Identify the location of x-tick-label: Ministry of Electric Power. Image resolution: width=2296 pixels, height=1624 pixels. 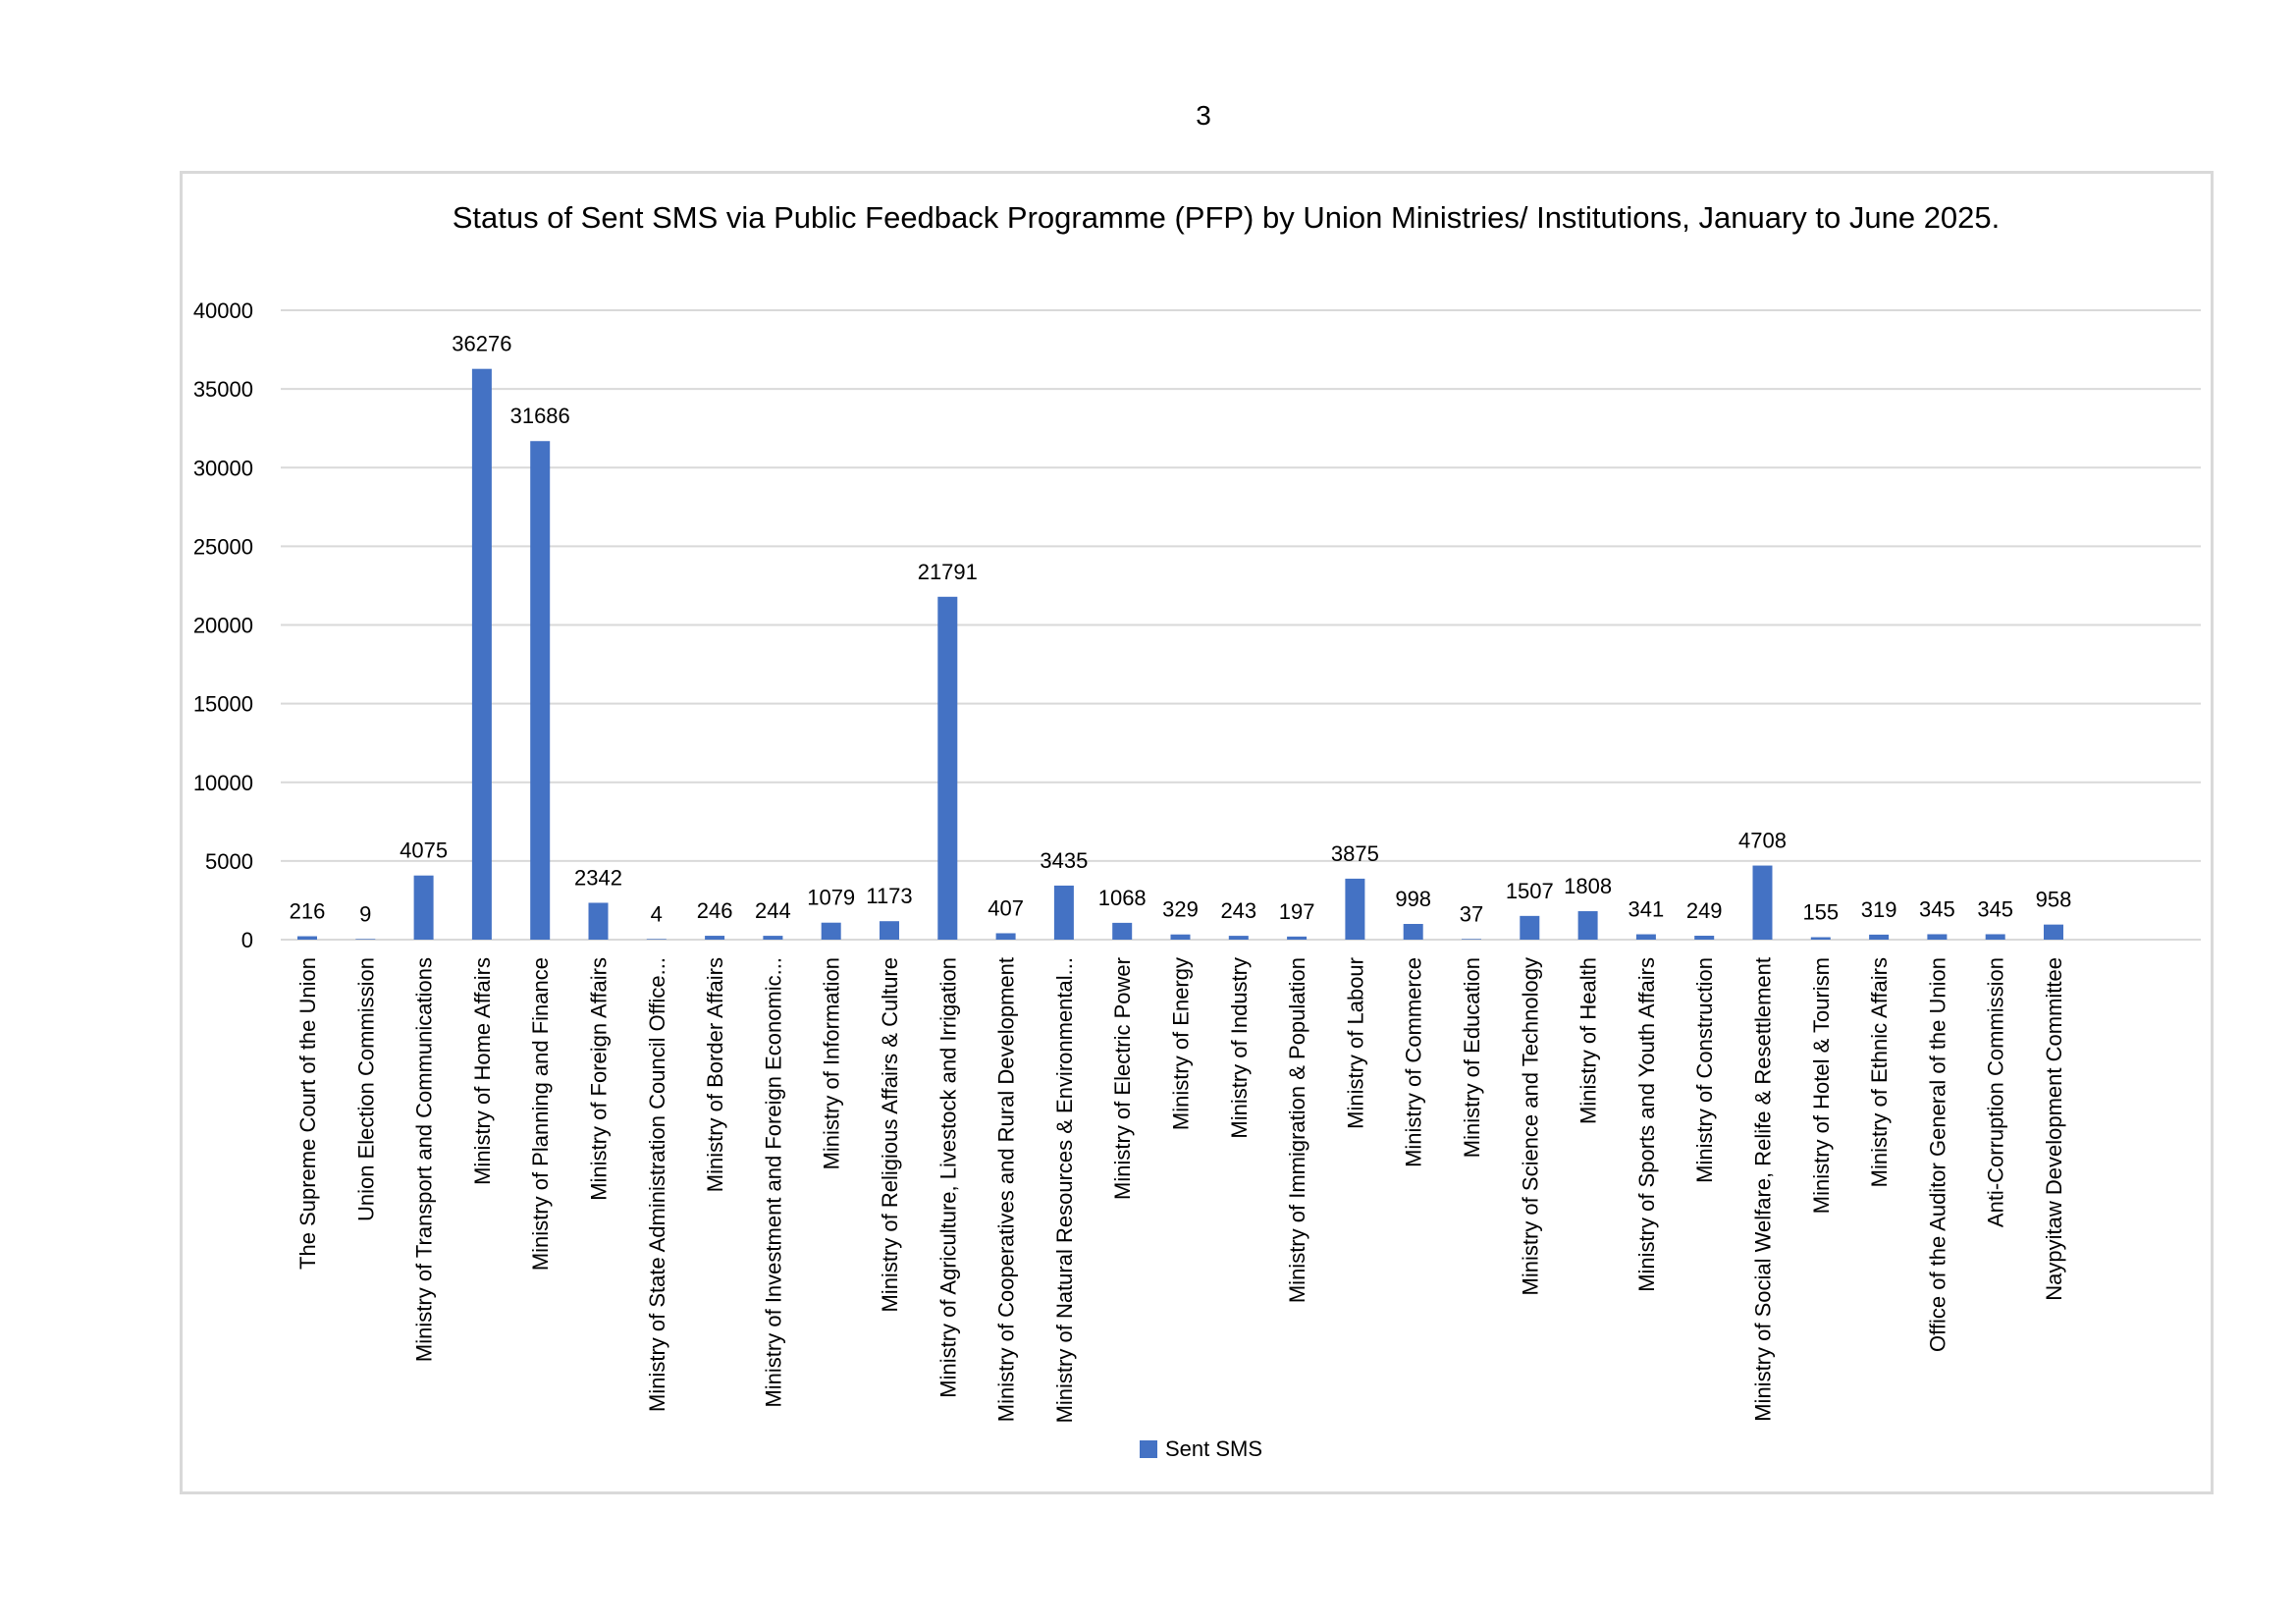
(1122, 1078).